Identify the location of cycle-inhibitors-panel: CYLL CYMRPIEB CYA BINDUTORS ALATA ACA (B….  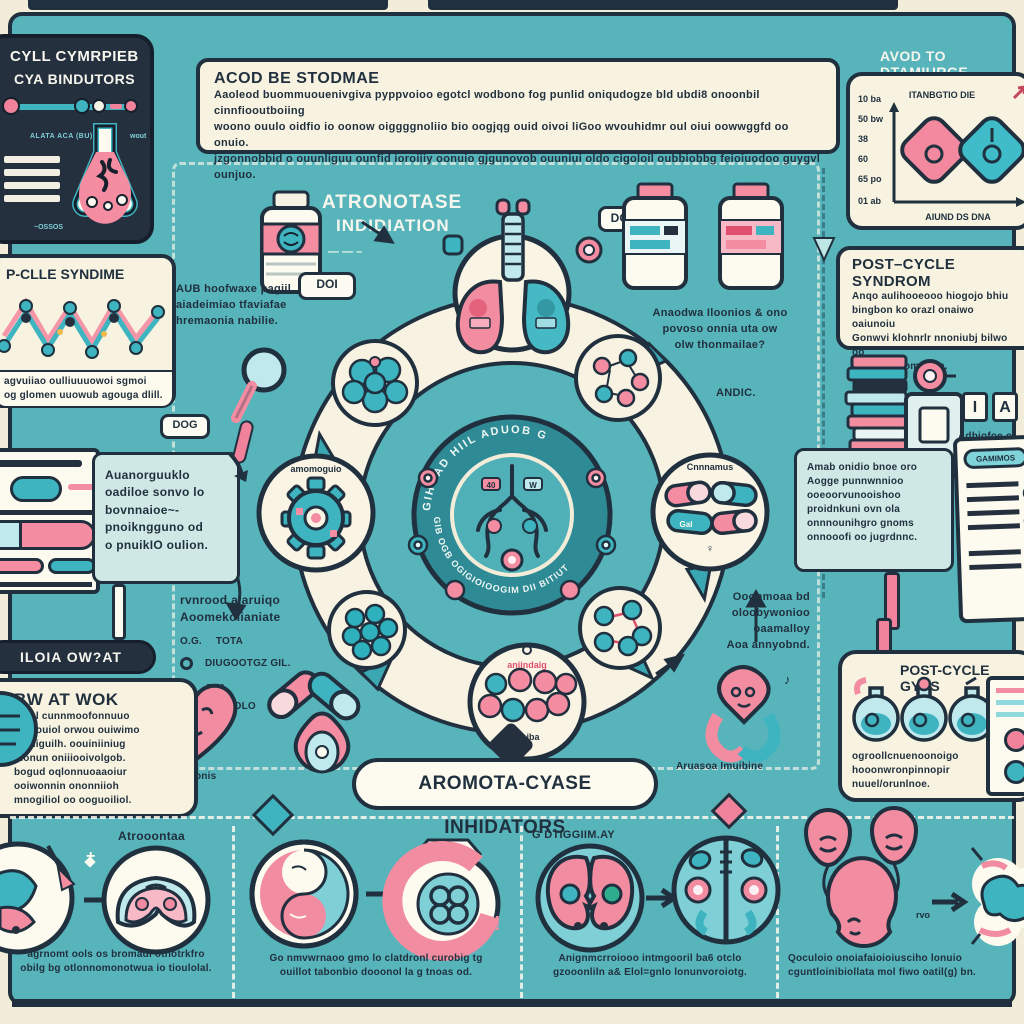
(77, 139).